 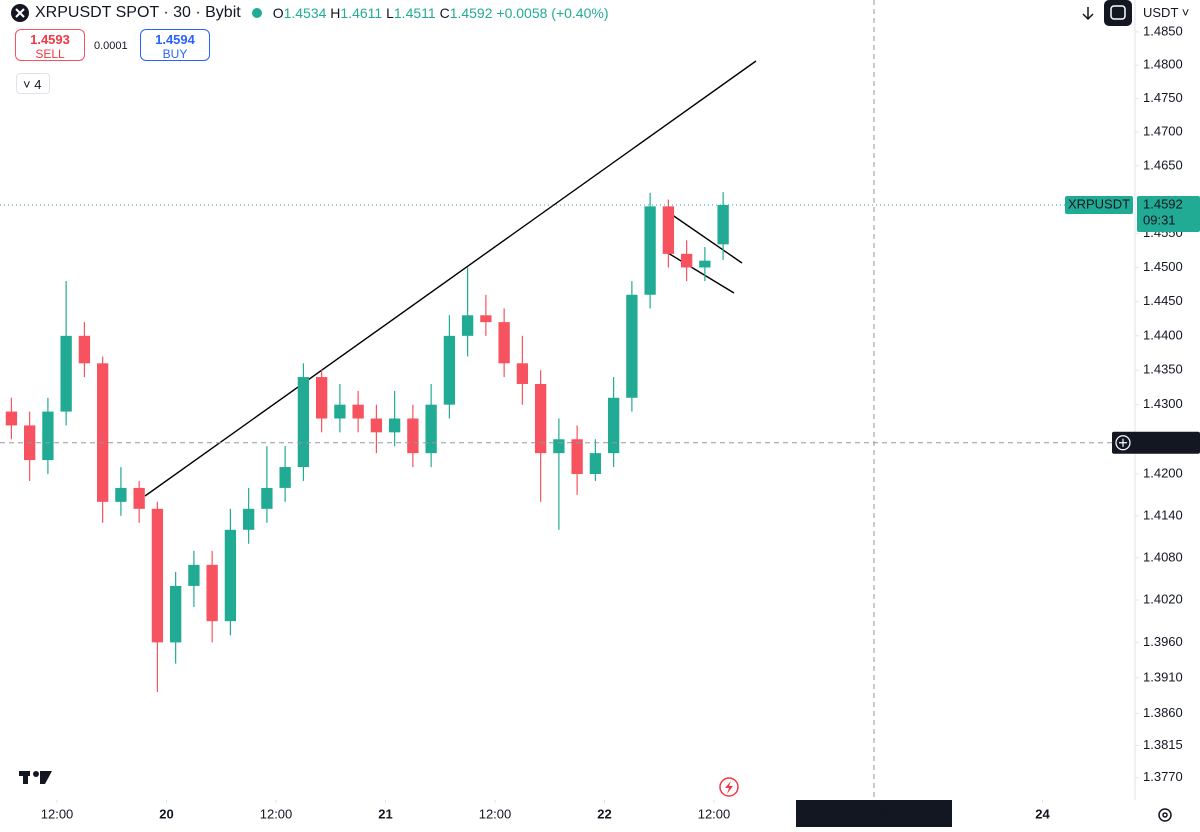 What do you see at coordinates (335, 13) in the screenshot?
I see `high-label: H` at bounding box center [335, 13].